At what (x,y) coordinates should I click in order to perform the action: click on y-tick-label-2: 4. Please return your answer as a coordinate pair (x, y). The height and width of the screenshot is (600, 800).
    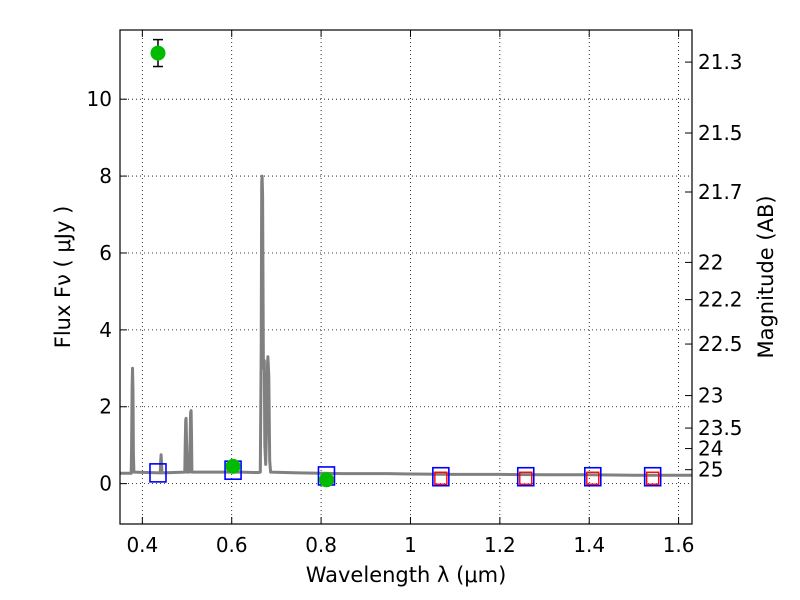
    Looking at the image, I should click on (105, 330).